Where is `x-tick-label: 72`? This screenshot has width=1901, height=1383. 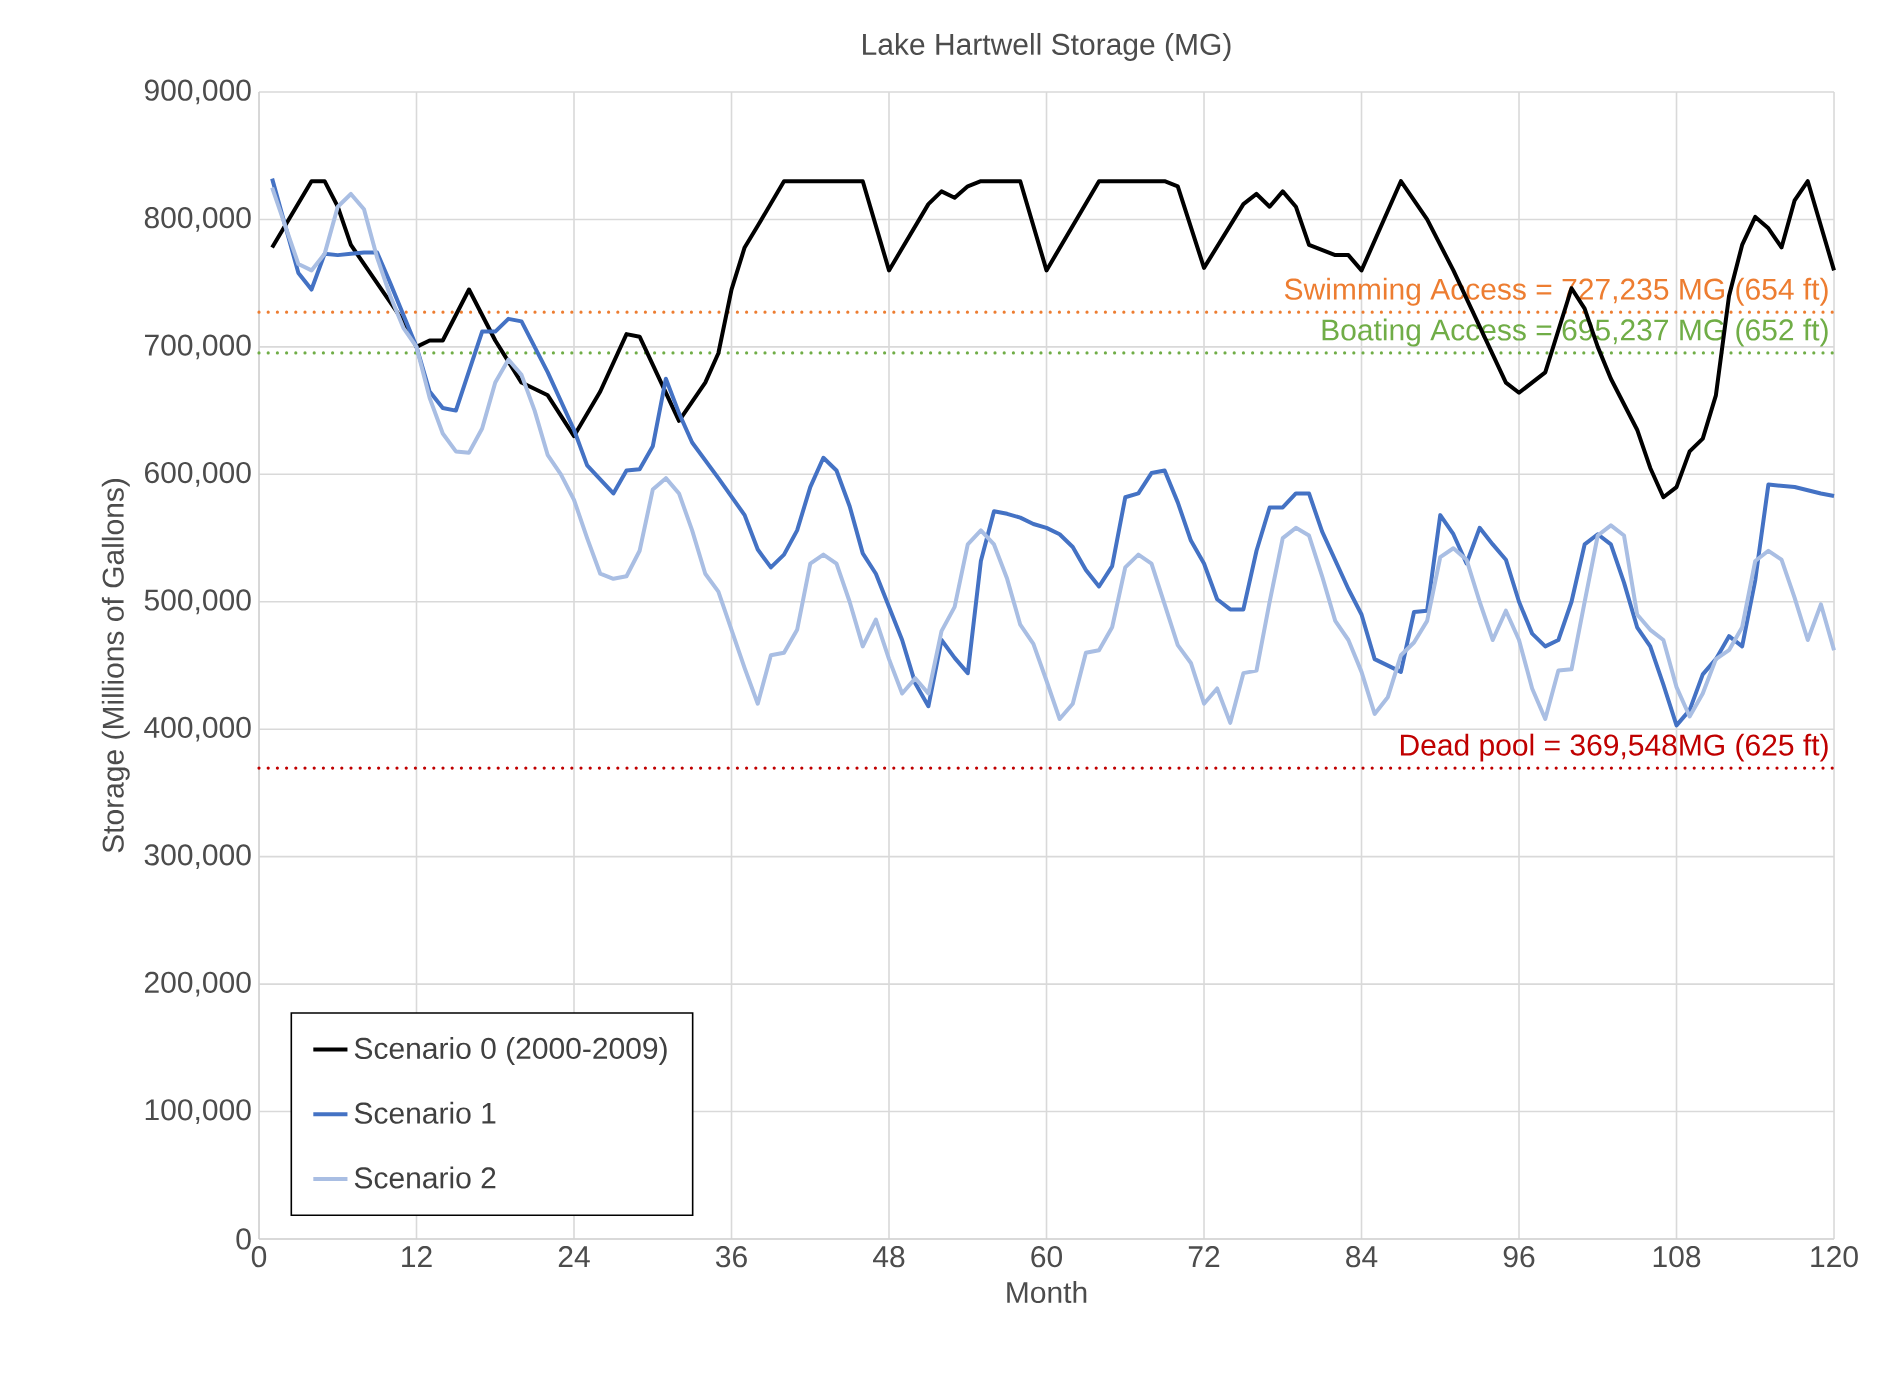
x-tick-label: 72 is located at coordinates (1204, 1257).